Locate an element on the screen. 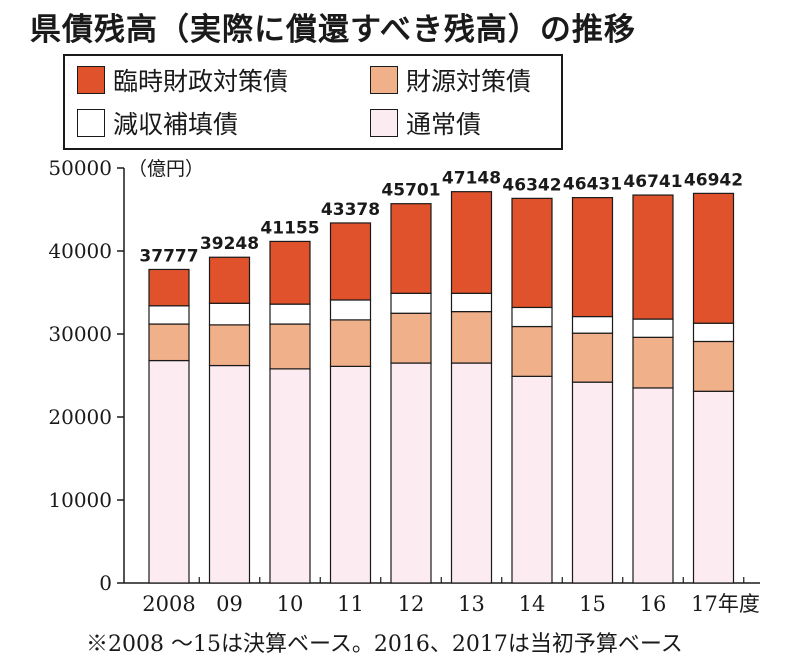  legend-swatch-zaigen is located at coordinates (384, 80).